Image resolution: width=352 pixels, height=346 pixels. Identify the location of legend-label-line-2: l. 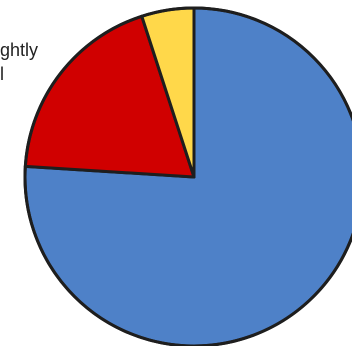
(2, 74).